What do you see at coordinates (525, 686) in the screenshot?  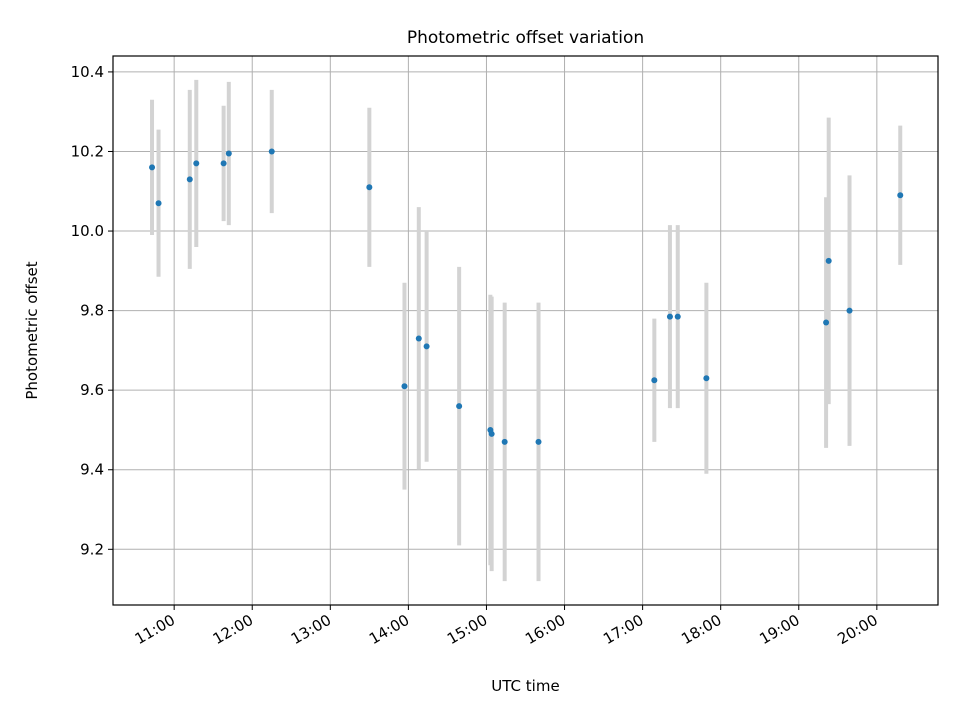 I see `x-axis-label: UTC time` at bounding box center [525, 686].